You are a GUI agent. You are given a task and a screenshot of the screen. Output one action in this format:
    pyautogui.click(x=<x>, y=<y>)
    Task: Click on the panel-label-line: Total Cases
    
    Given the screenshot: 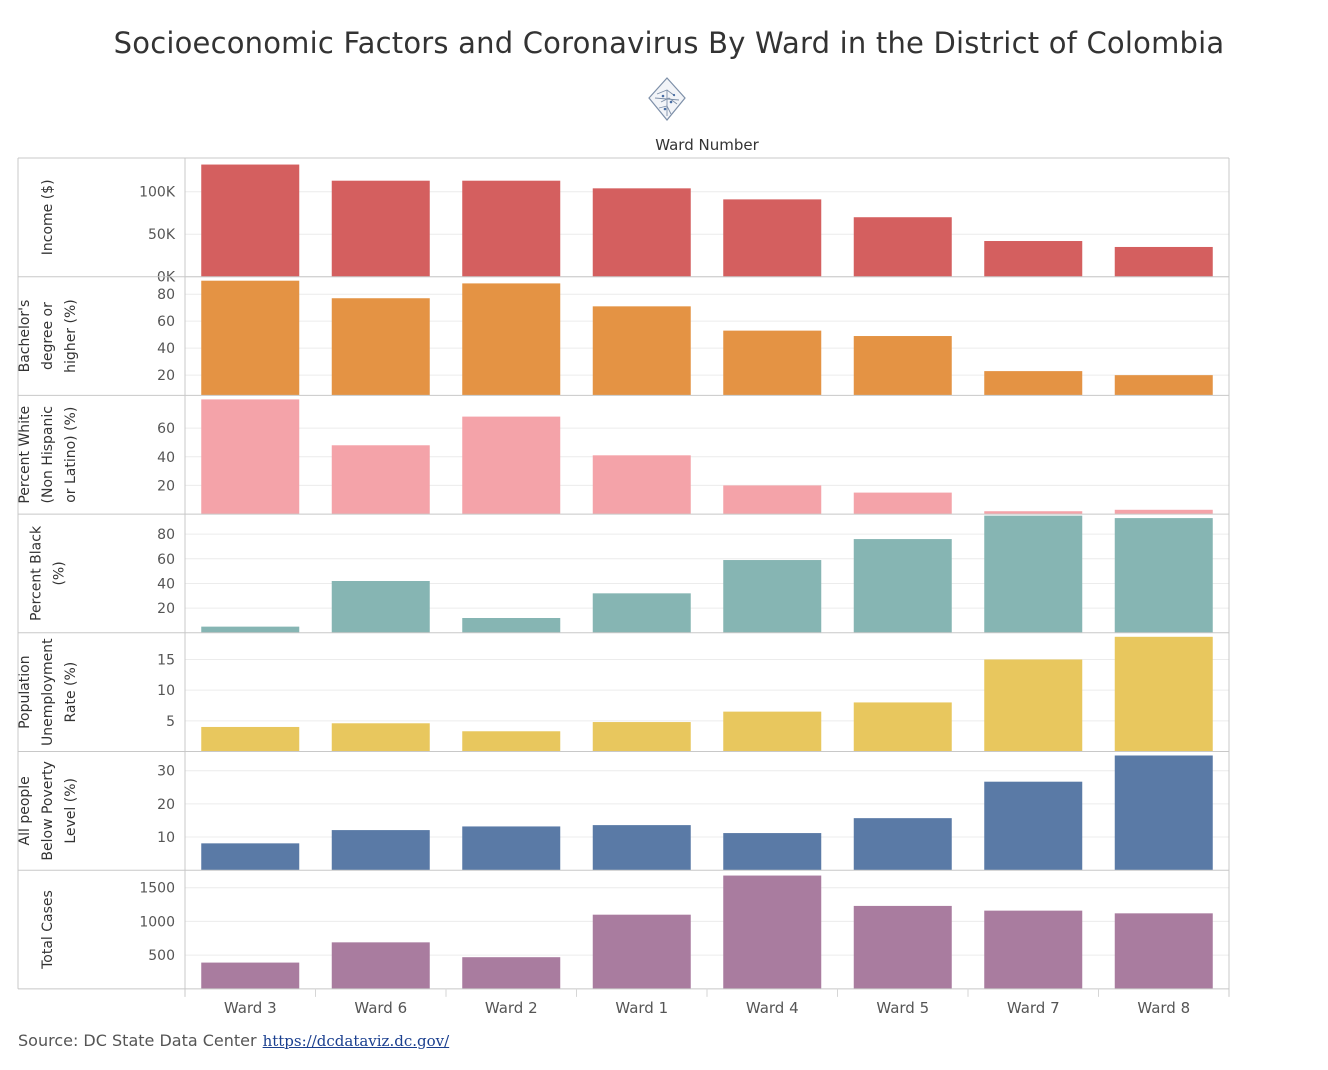 What is the action you would take?
    pyautogui.click(x=48, y=930)
    